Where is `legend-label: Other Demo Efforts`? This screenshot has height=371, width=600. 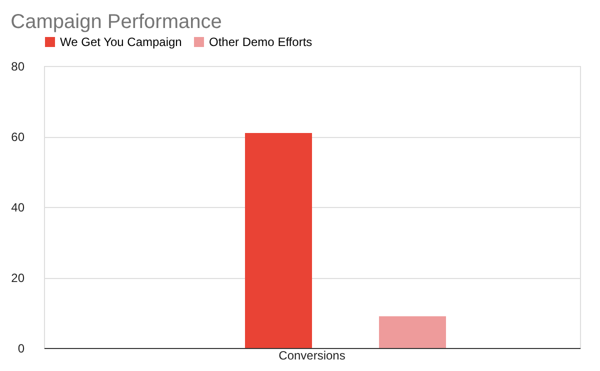
legend-label: Other Demo Efforts is located at coordinates (260, 42).